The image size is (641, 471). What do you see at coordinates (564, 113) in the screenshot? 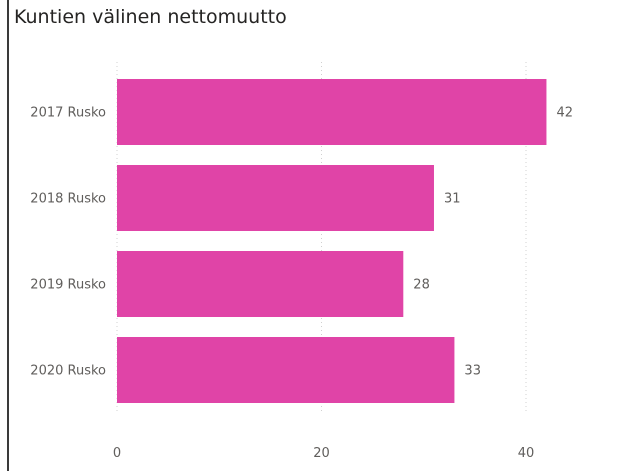
I see `data-label-0: 42` at bounding box center [564, 113].